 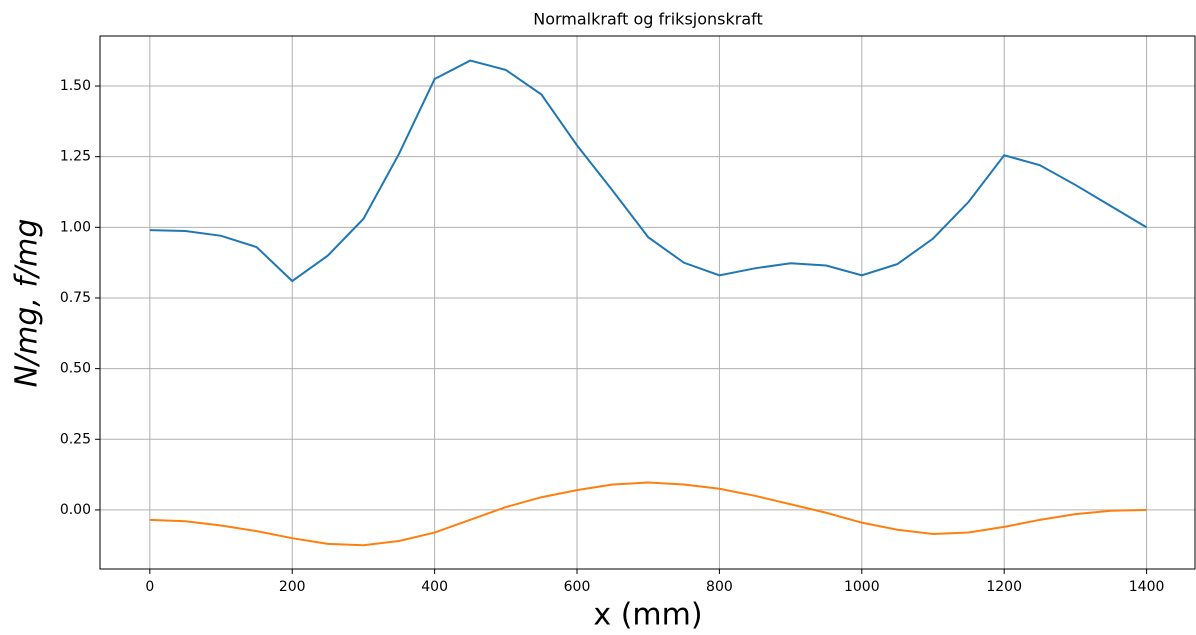 I want to click on x-axis-label: x (mm), so click(x=647, y=615).